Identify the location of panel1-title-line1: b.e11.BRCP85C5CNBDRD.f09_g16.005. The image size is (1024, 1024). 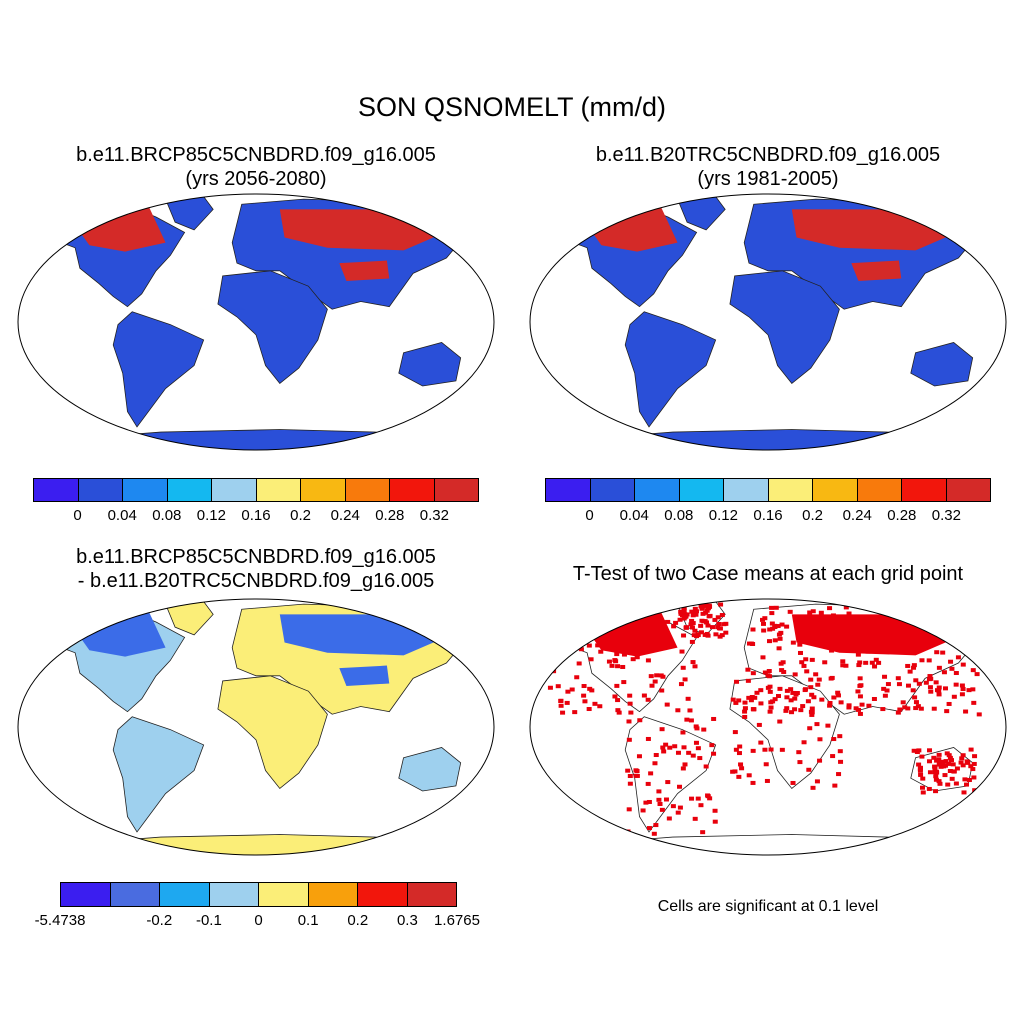
(256, 155).